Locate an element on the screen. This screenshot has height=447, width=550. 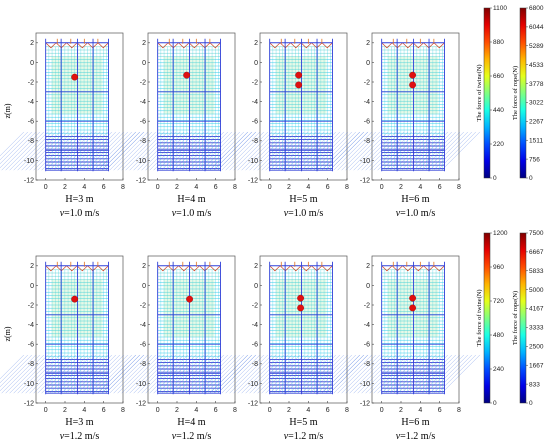
colorbar-tick-label: 756 is located at coordinates (534, 159).